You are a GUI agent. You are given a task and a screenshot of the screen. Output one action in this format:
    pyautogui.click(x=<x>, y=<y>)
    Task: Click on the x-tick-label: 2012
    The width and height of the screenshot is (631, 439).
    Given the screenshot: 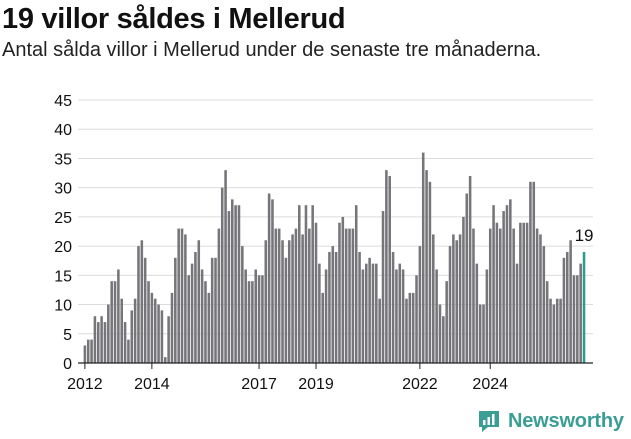 What is the action you would take?
    pyautogui.click(x=85, y=384)
    